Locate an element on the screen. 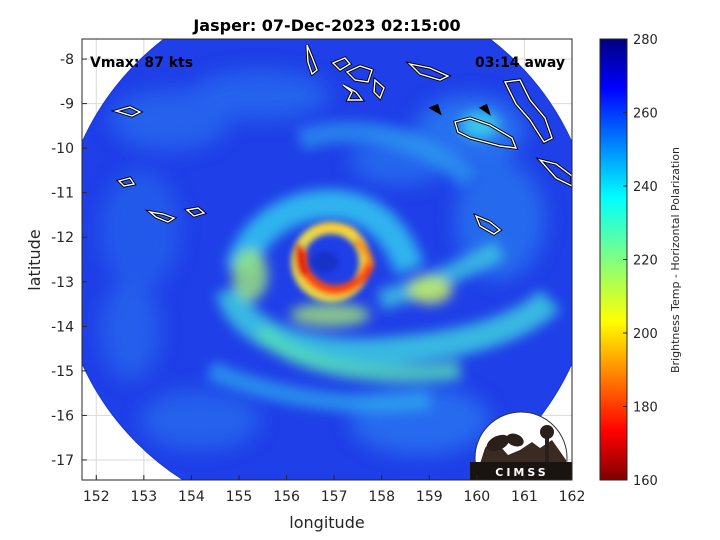 Image resolution: width=720 pixels, height=540 pixels. x-axis-ticks: 152 153 154 155 156 157 158 159 160 161 162 is located at coordinates (334, 490).